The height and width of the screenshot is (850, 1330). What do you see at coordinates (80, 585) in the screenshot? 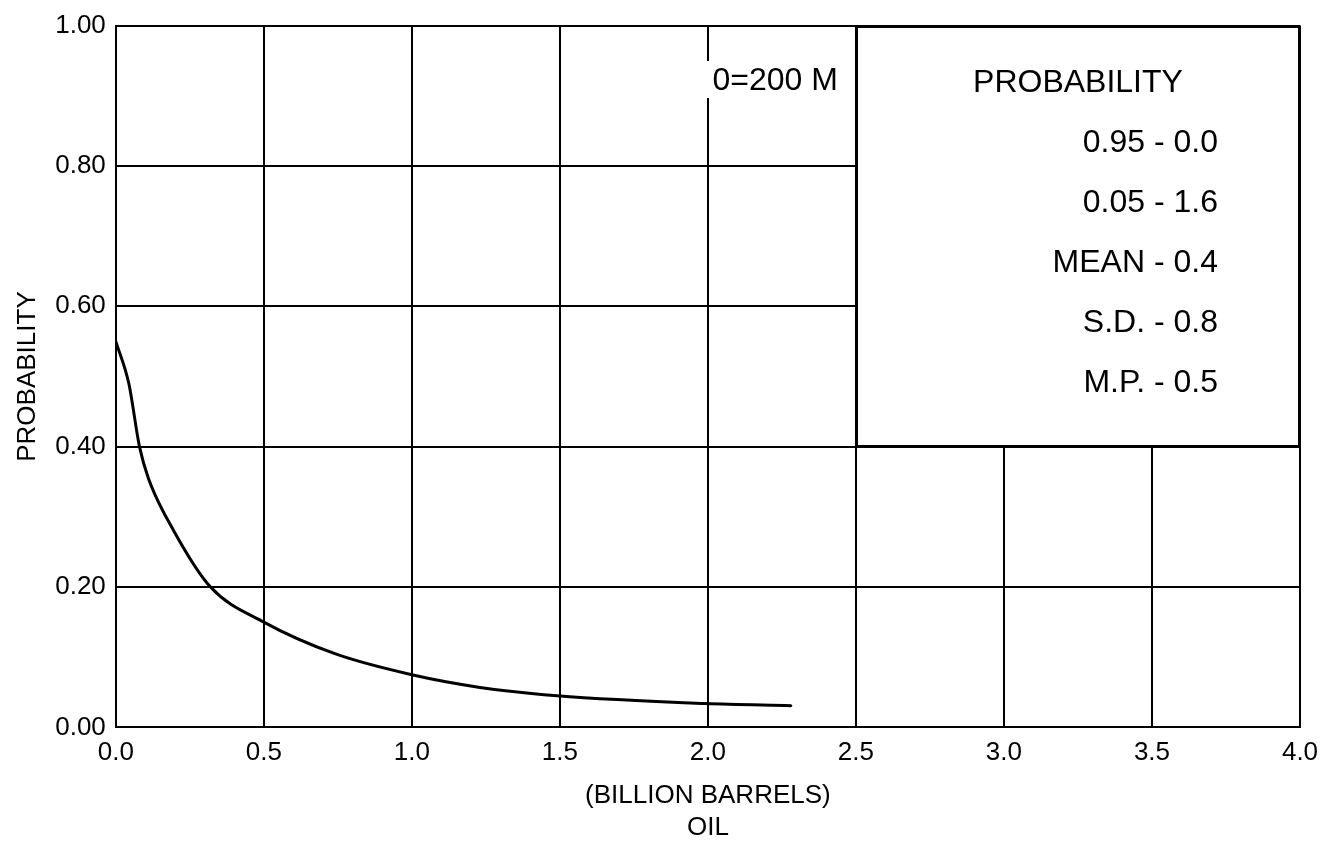
I see `y-tick-label: 0.20` at bounding box center [80, 585].